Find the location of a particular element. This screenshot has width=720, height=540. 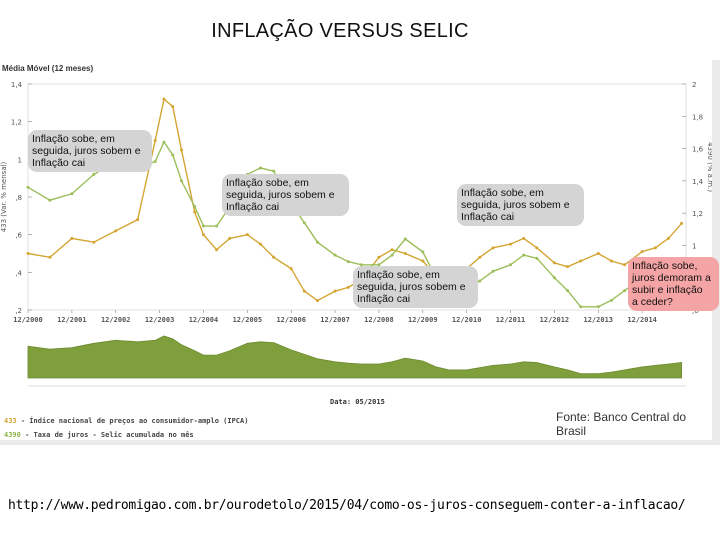

chart-title: Média Móvel (12 meses) is located at coordinates (48, 68).